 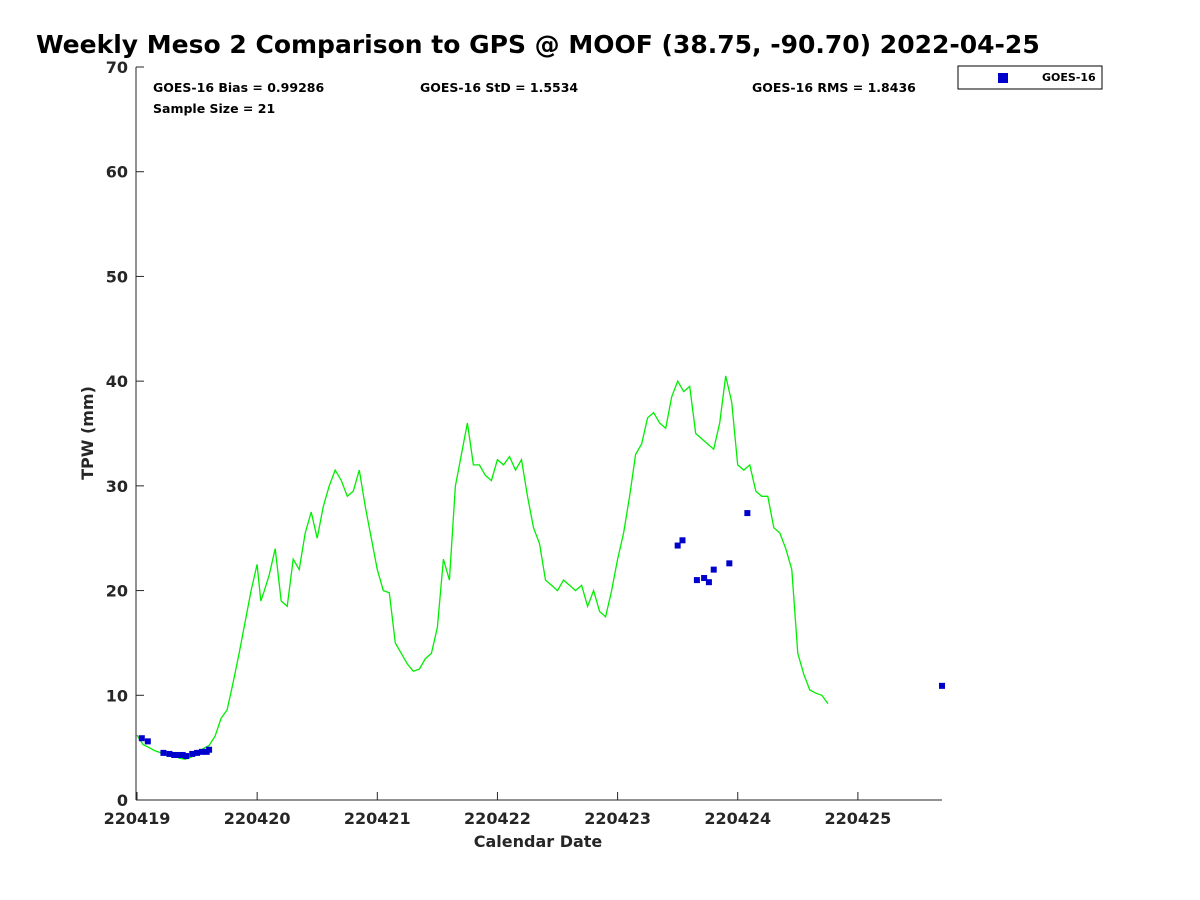 What do you see at coordinates (737, 818) in the screenshot?
I see `x-tick-label: 220424` at bounding box center [737, 818].